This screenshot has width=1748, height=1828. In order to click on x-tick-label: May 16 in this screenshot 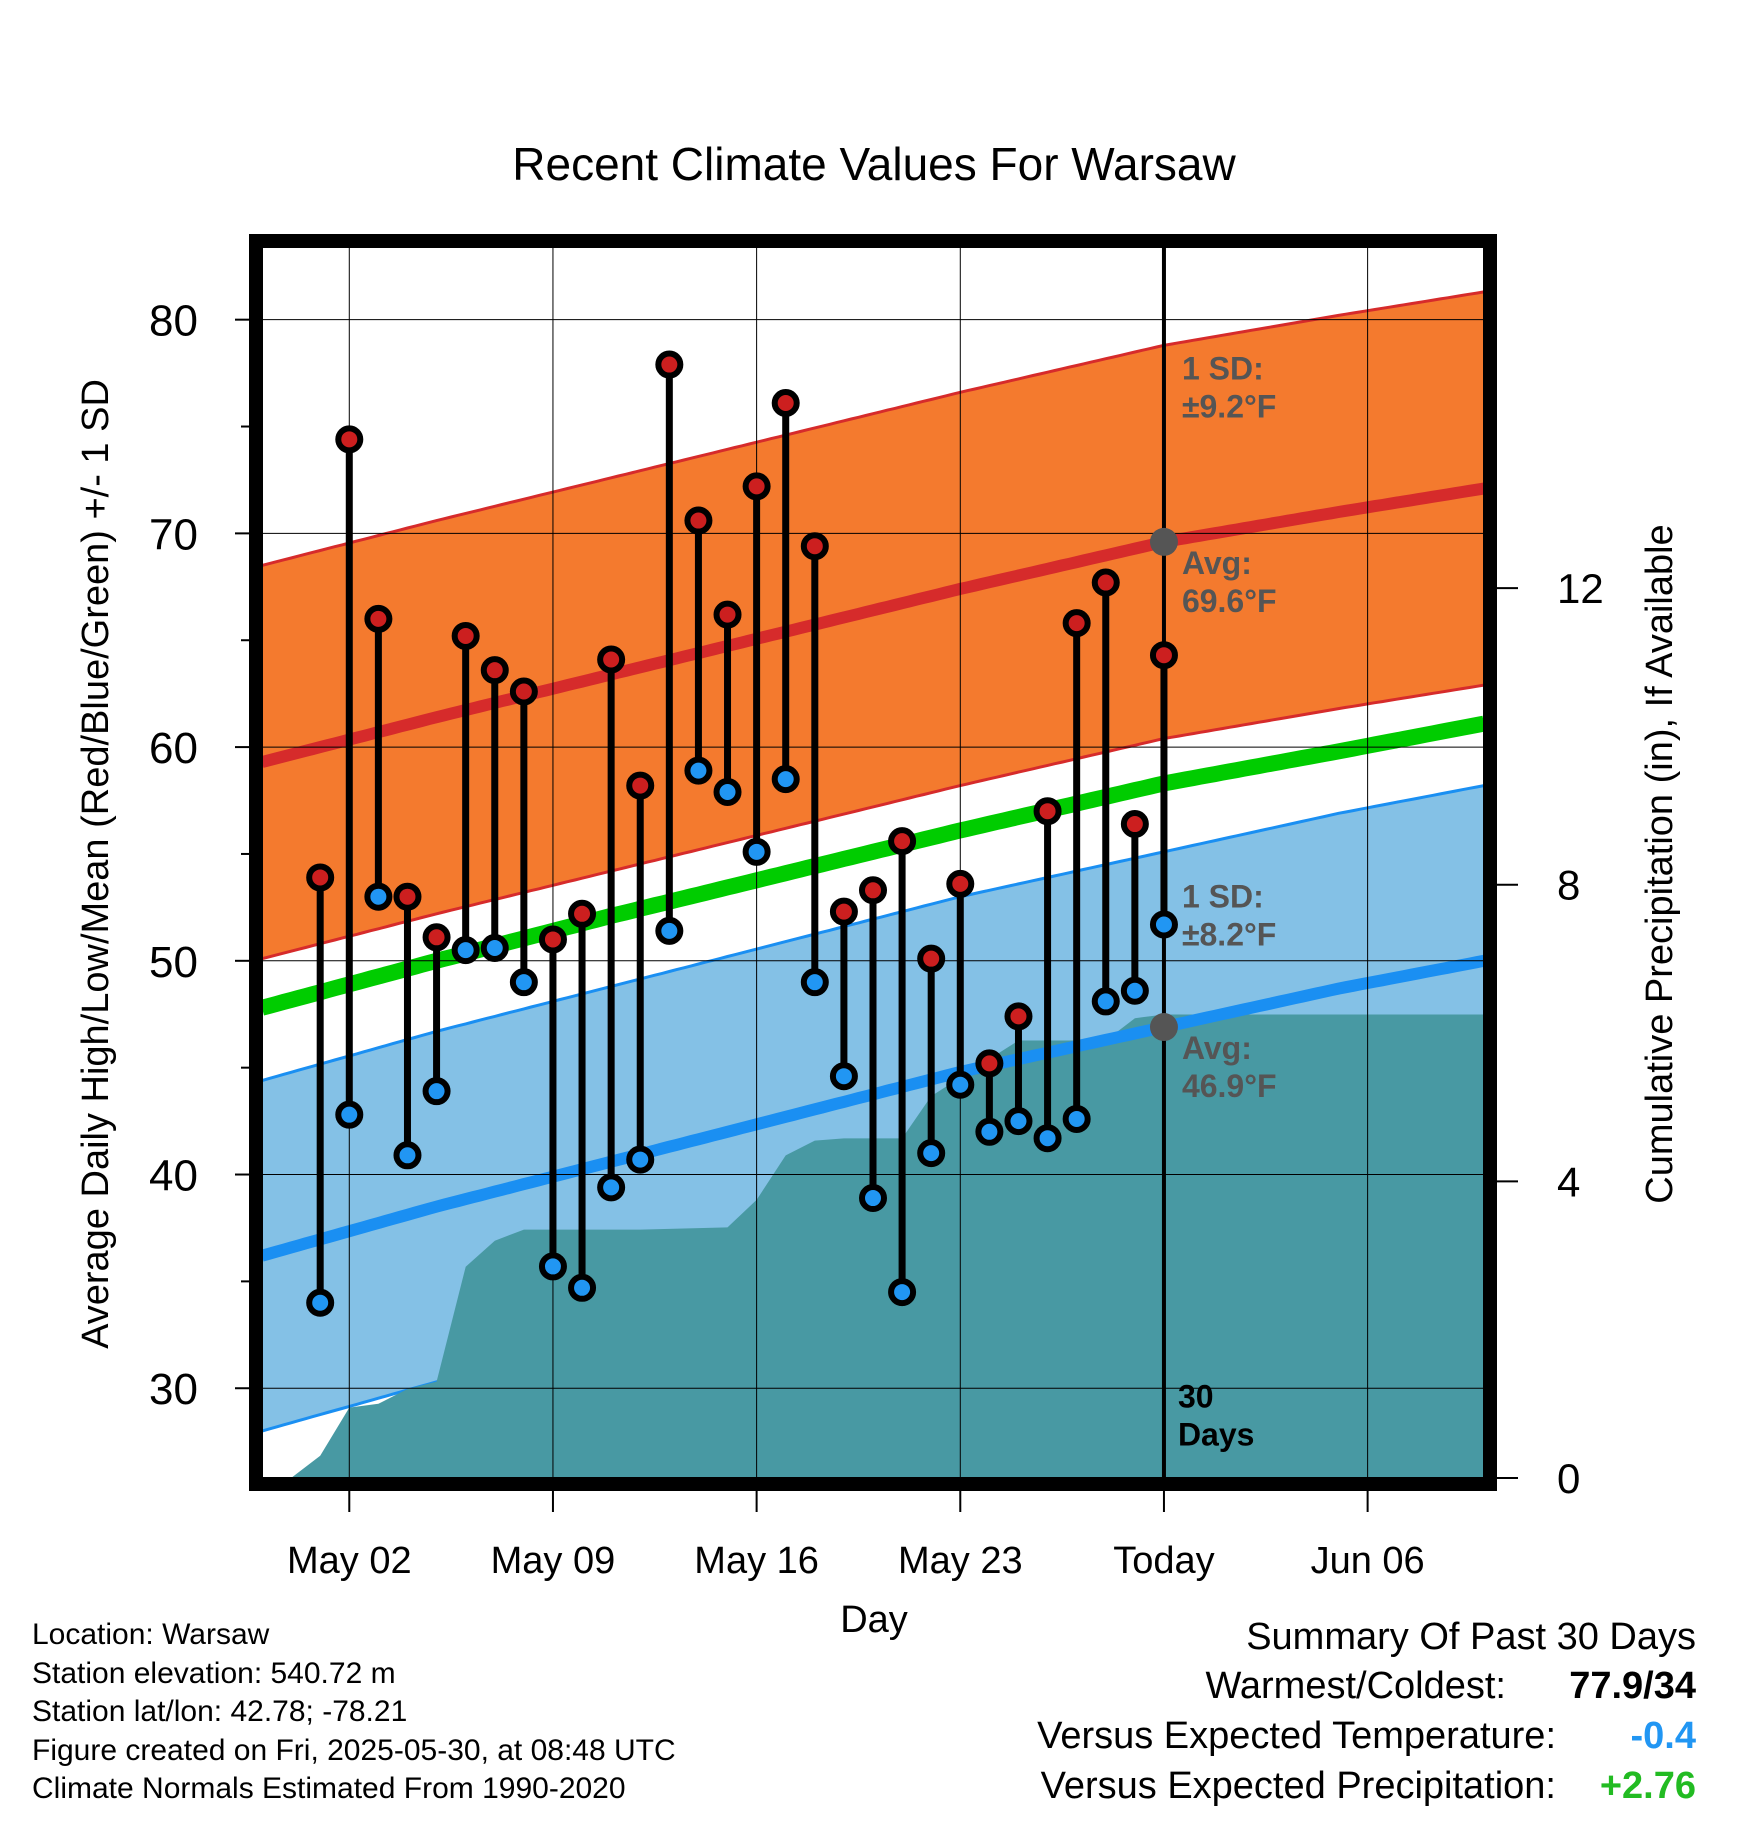, I will do `click(756, 1561)`.